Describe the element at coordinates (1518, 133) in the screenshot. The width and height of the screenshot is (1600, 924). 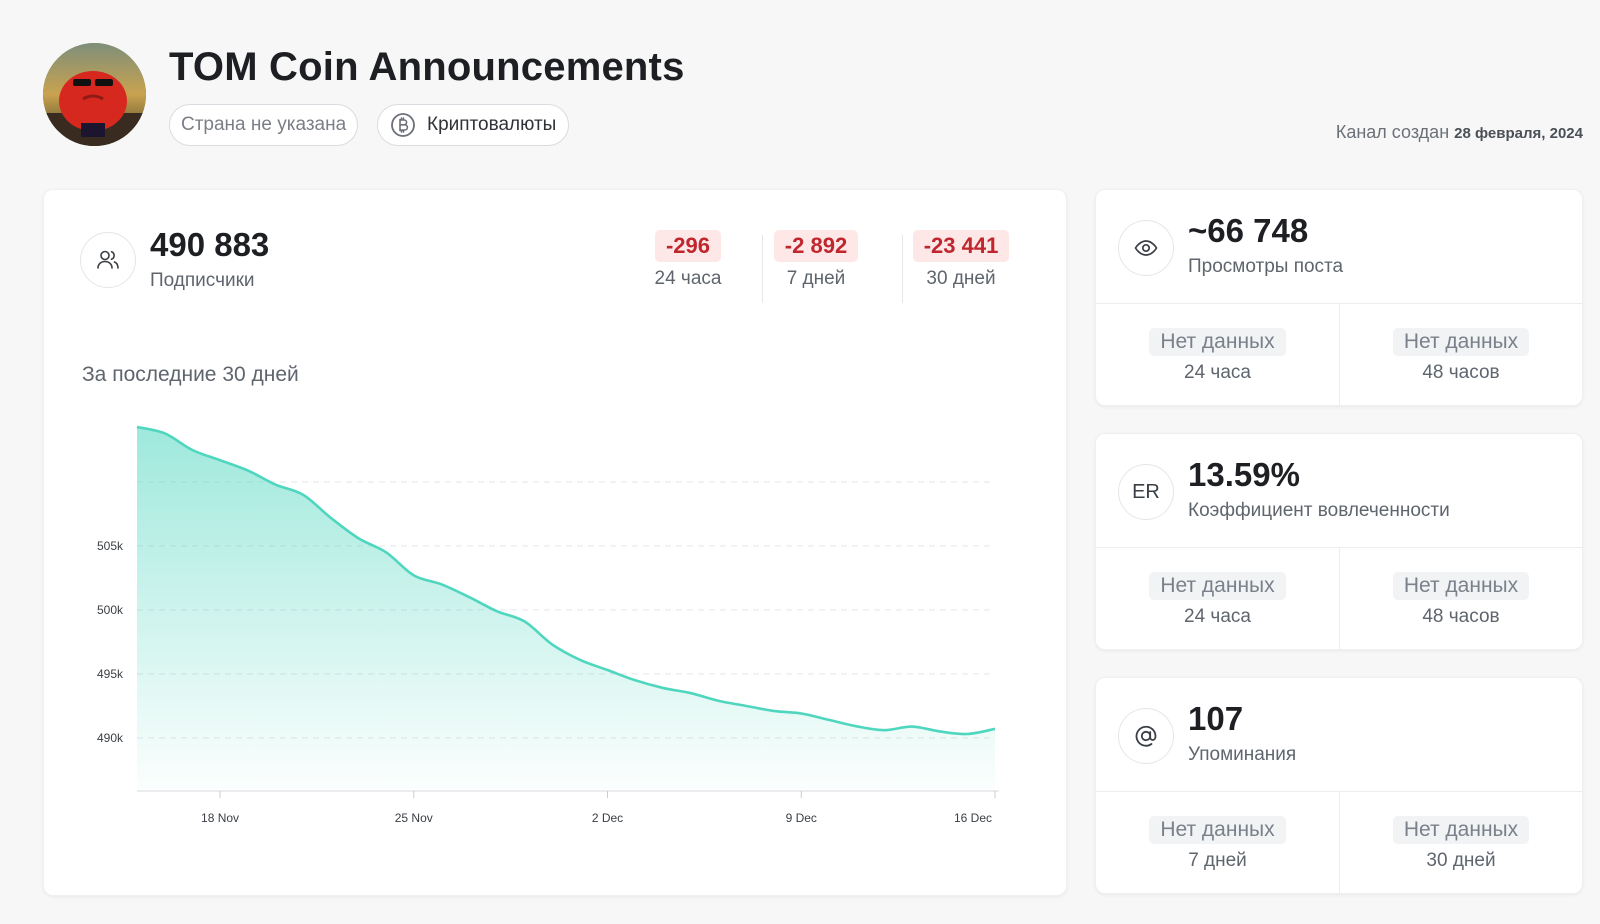
I see `created-date: 28 февраля, 2024` at that location.